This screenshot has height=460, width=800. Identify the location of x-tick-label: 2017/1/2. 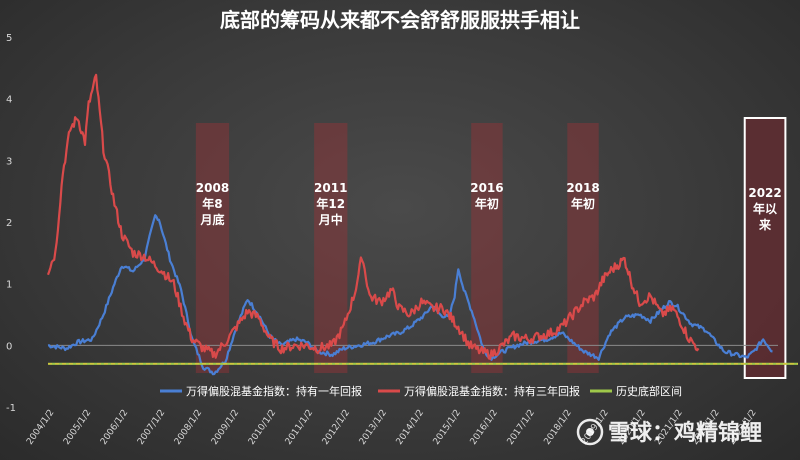
(521, 427).